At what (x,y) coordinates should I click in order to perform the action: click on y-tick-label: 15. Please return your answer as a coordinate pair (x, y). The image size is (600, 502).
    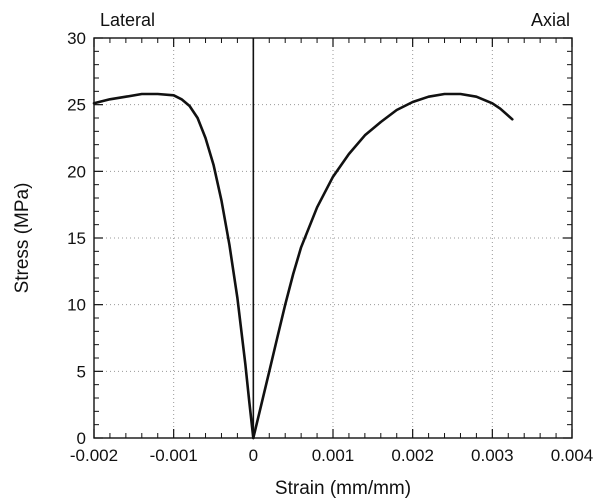
    Looking at the image, I should click on (76, 238).